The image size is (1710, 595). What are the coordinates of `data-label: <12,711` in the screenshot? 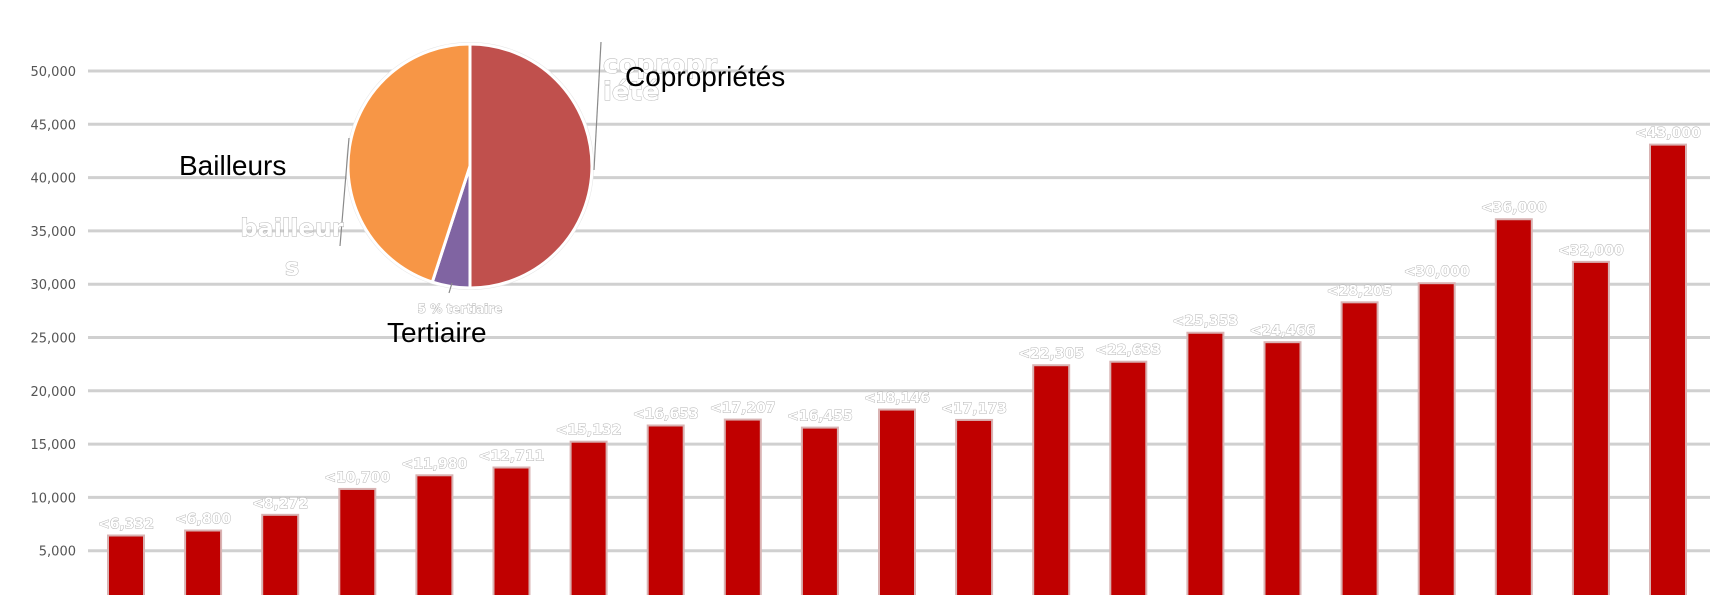 It's located at (512, 457).